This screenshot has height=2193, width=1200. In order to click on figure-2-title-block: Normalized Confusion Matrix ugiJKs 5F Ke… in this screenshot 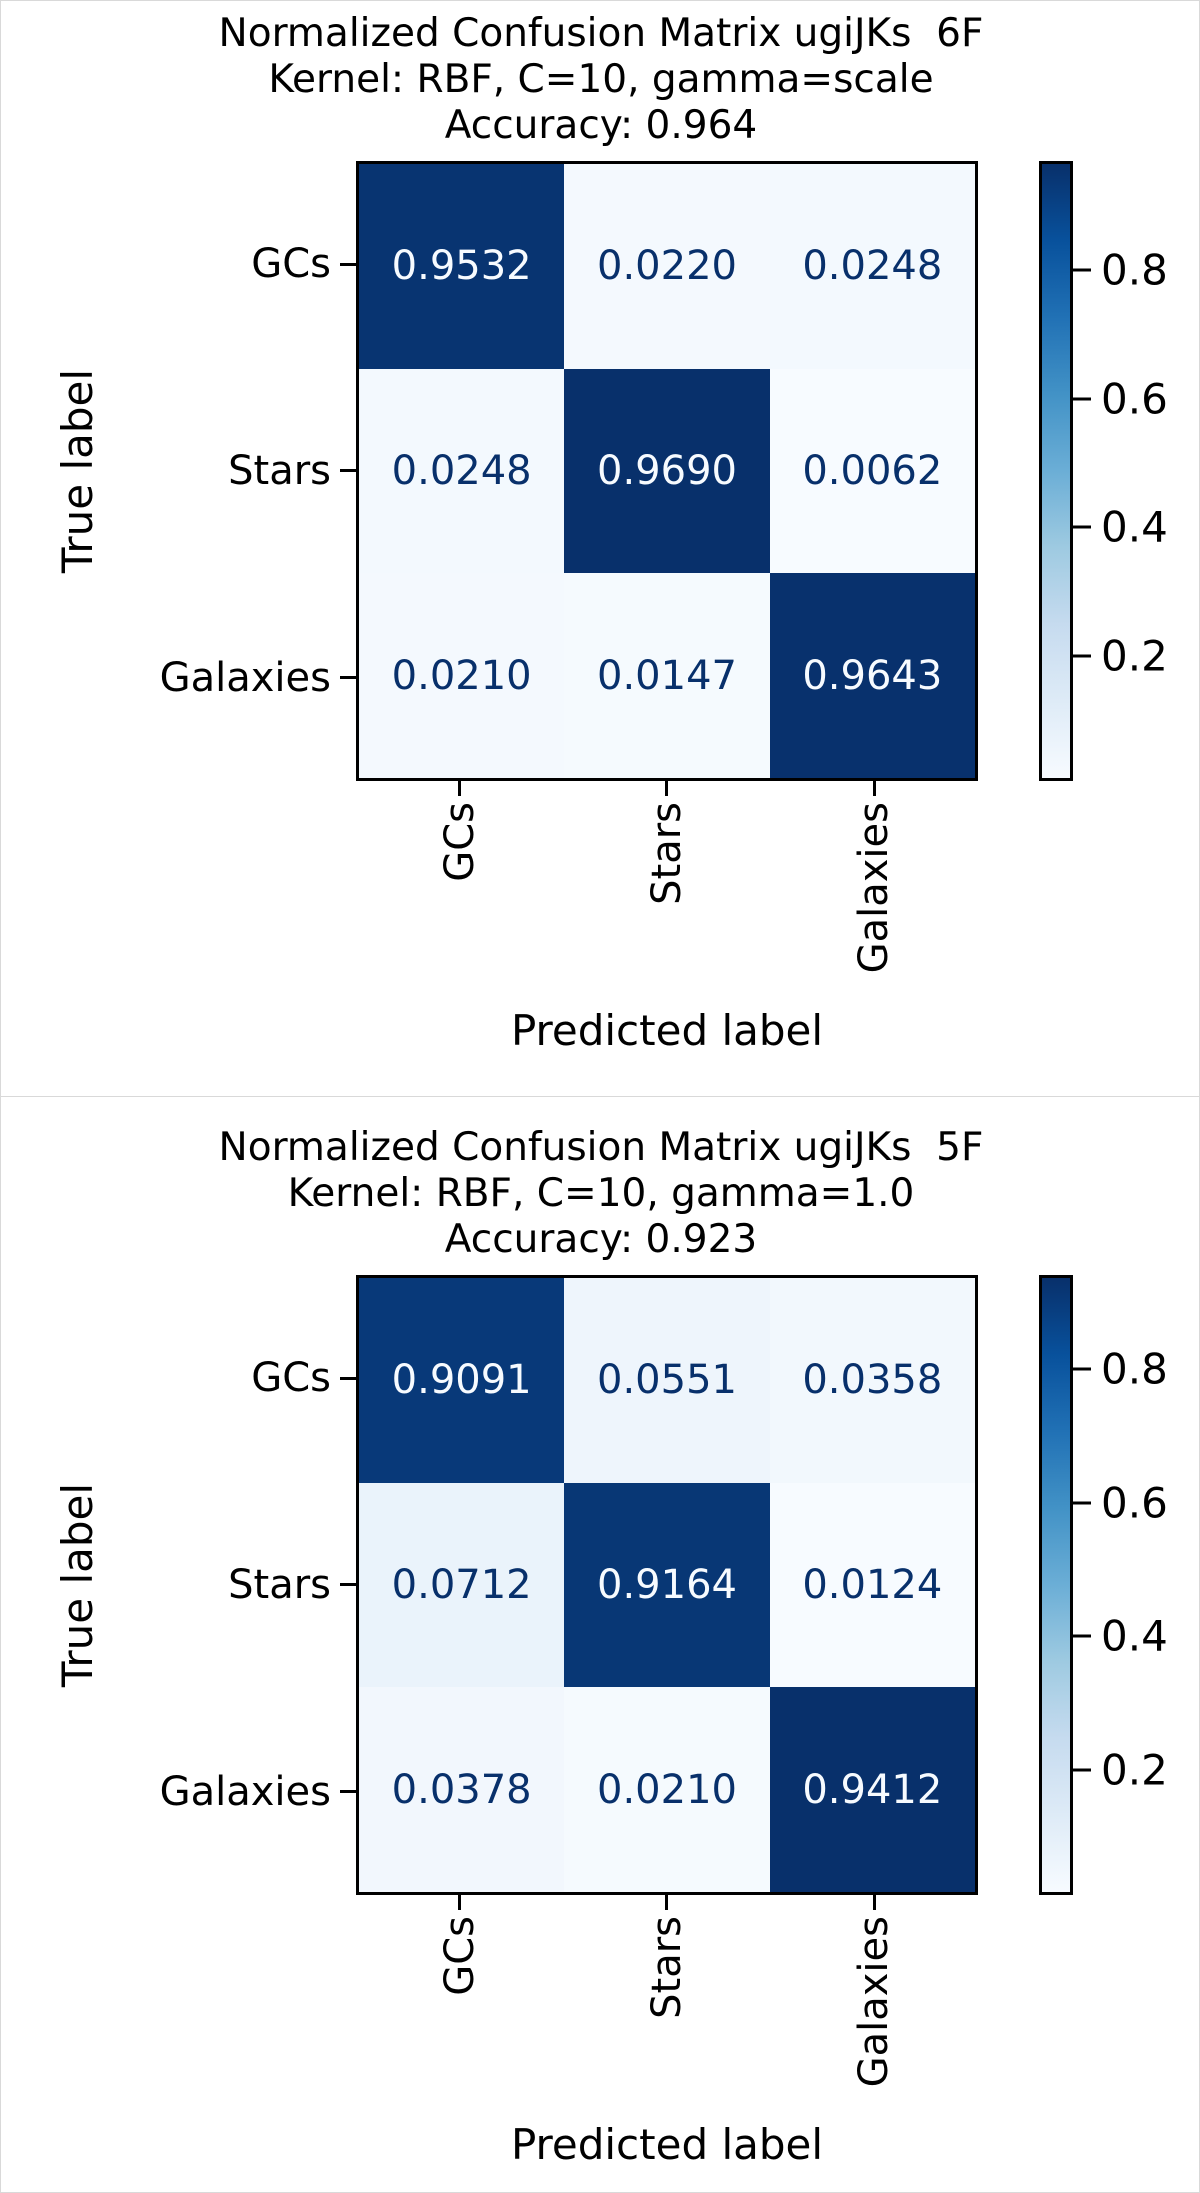, I will do `click(600, 1194)`.